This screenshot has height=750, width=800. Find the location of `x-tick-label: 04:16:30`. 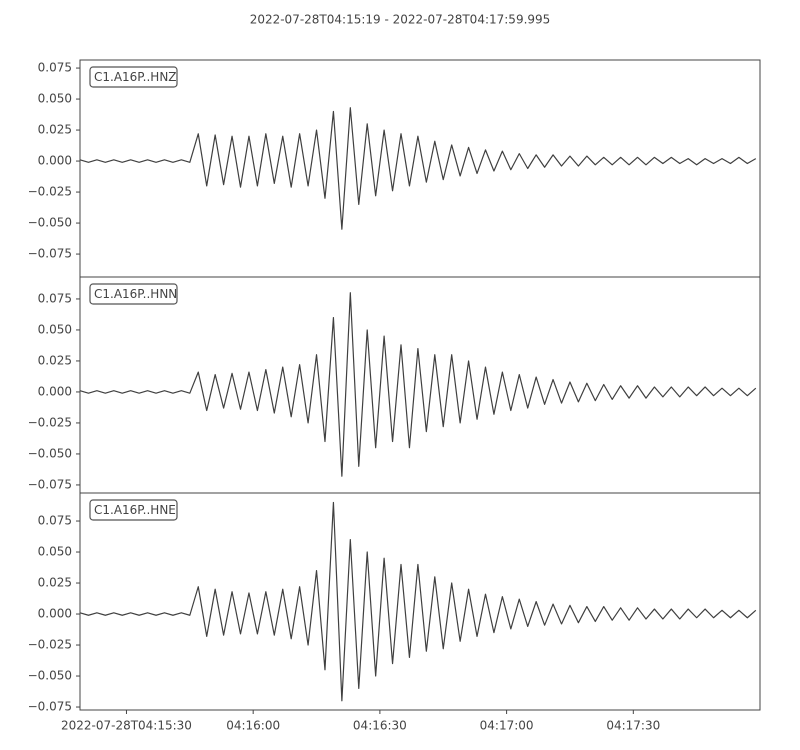

x-tick-label: 04:16:30 is located at coordinates (380, 726).